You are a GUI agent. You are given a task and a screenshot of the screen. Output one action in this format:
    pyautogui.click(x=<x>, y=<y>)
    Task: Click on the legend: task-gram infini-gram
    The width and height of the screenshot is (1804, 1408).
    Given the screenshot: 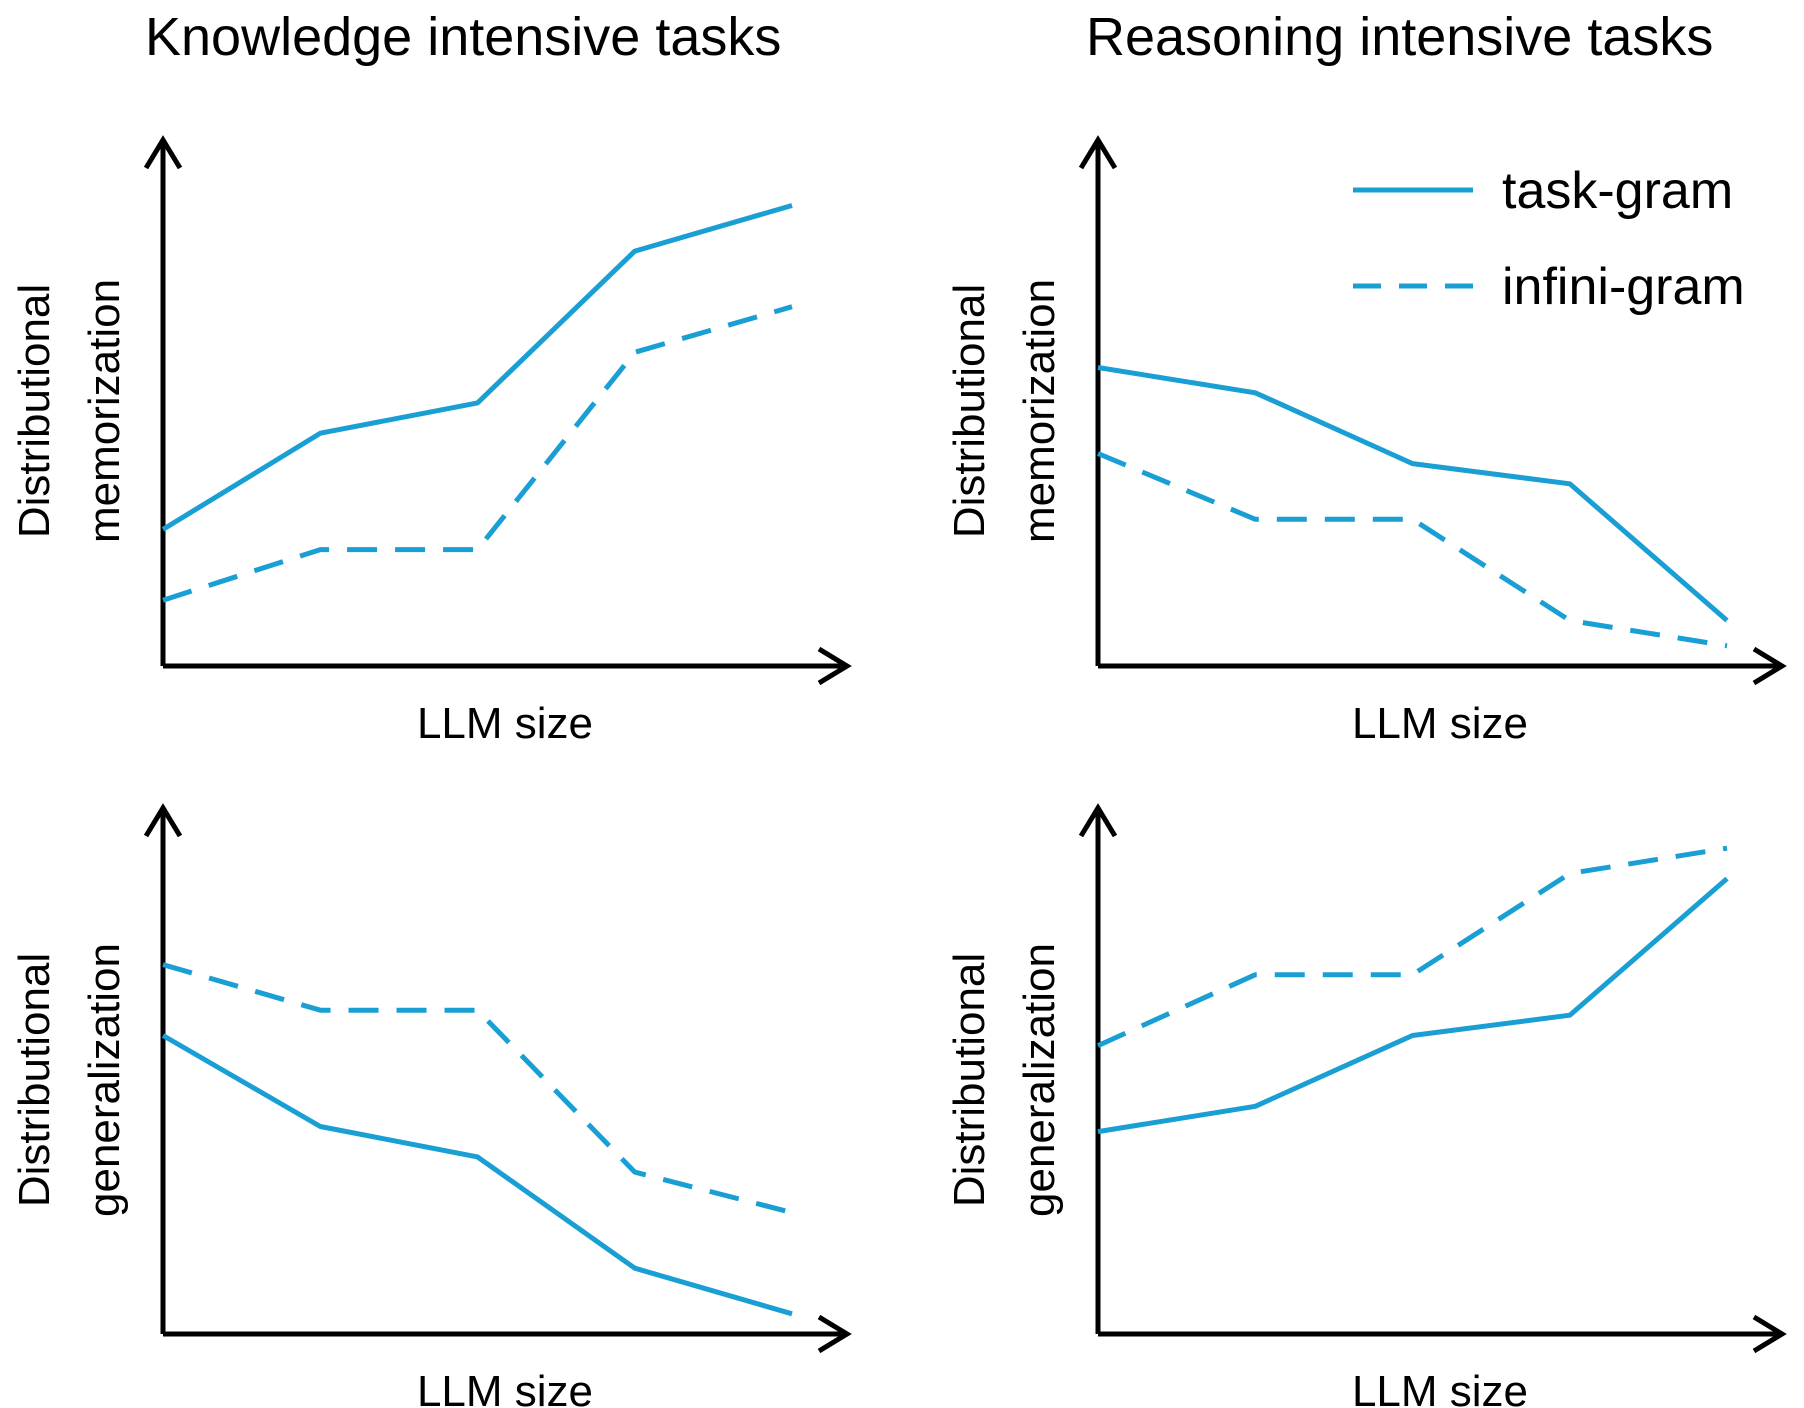 What is the action you would take?
    pyautogui.click(x=1549, y=239)
    